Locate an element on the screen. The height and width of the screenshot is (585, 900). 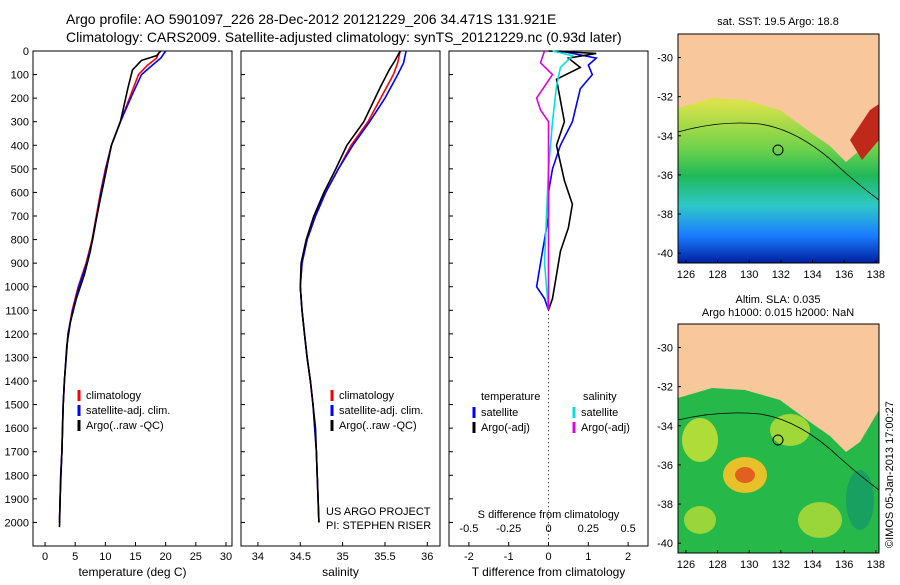
salinity-xtick-label: 34 is located at coordinates (258, 557).